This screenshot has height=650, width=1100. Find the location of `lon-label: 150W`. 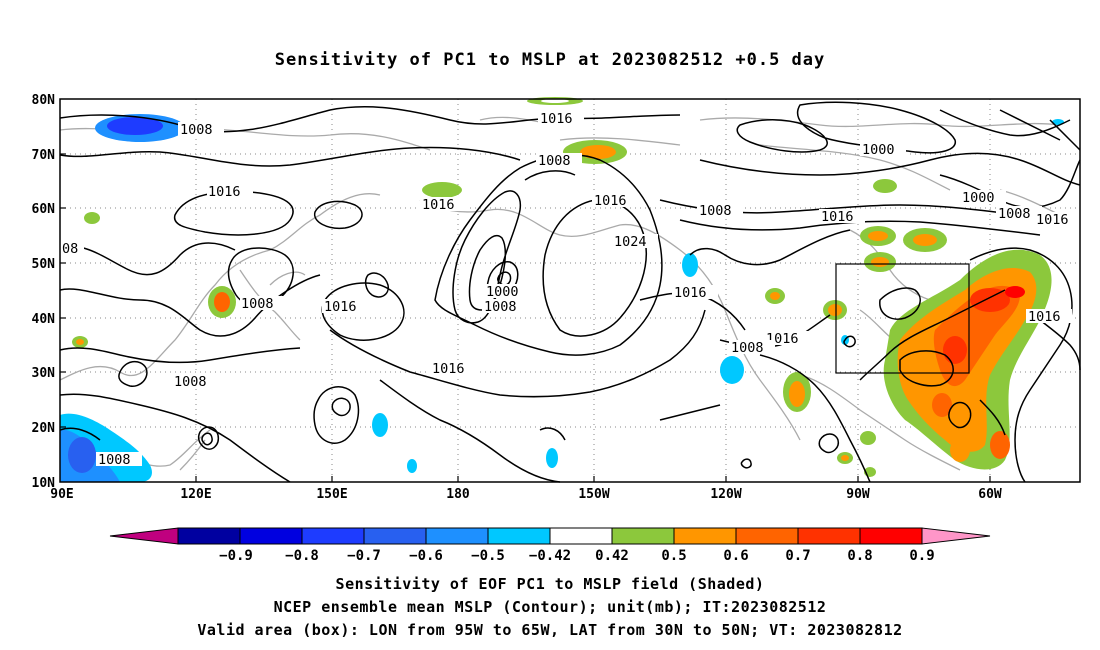

lon-label: 150W is located at coordinates (593, 494).